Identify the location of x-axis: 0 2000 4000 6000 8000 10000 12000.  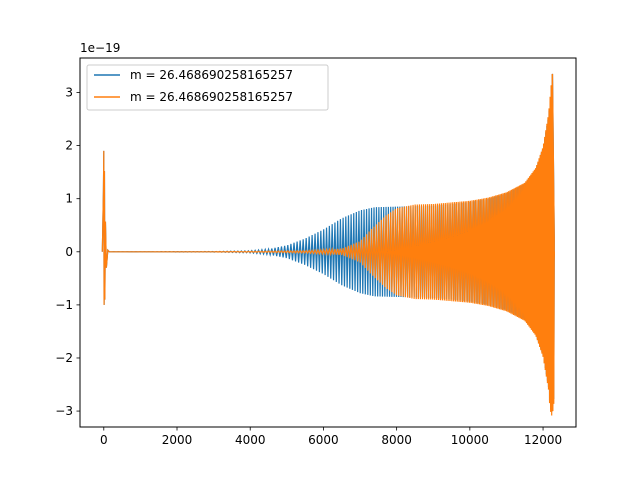
(331, 437).